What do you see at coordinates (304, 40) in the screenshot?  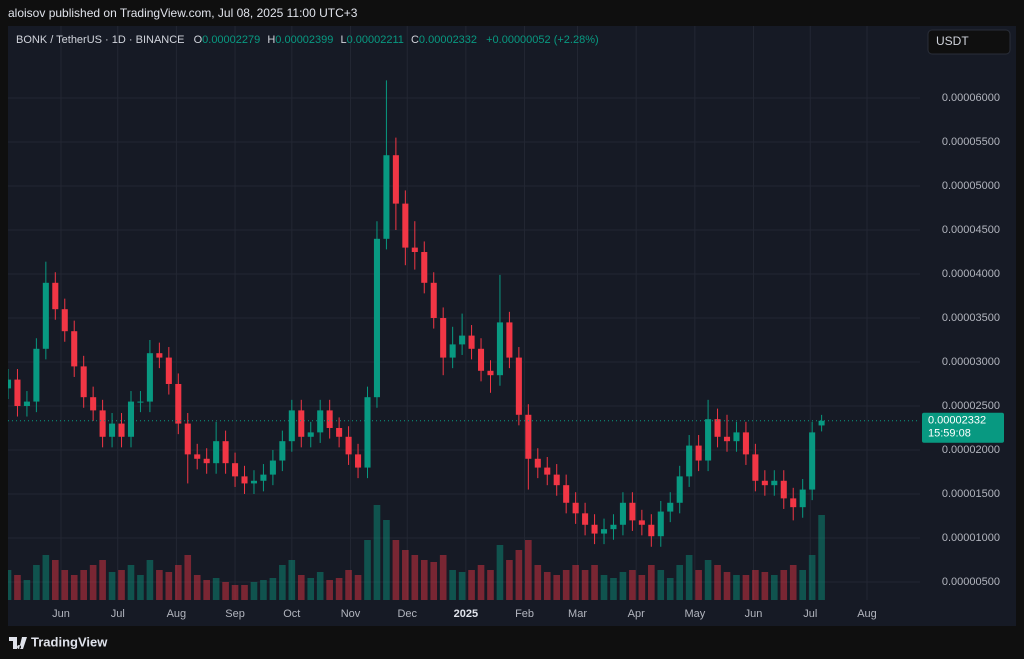 I see `h-value: 0.00002399` at bounding box center [304, 40].